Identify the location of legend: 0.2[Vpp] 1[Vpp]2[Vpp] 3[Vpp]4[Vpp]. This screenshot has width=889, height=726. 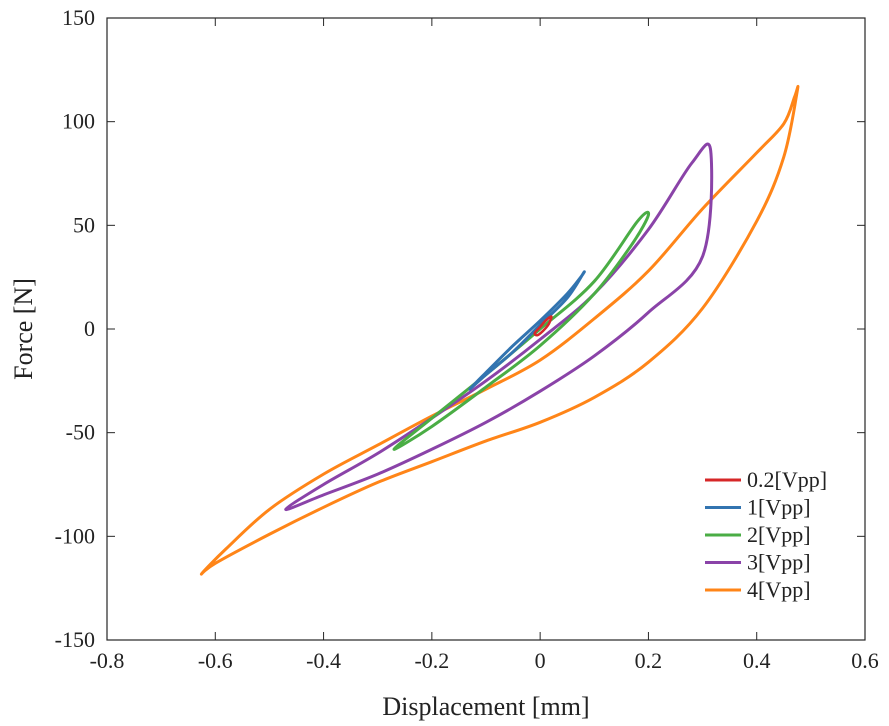
(766, 534).